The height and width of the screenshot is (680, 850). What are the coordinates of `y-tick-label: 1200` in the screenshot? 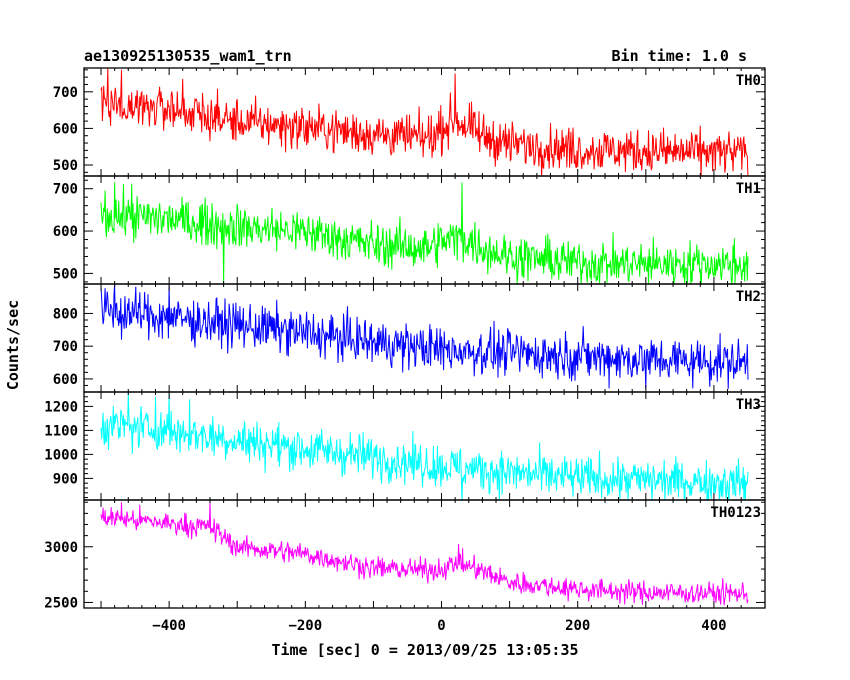 It's located at (61, 407).